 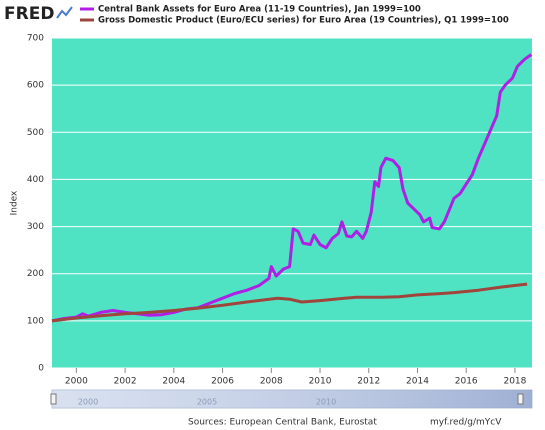 What do you see at coordinates (35, 86) in the screenshot?
I see `y-tick-label: 600` at bounding box center [35, 86].